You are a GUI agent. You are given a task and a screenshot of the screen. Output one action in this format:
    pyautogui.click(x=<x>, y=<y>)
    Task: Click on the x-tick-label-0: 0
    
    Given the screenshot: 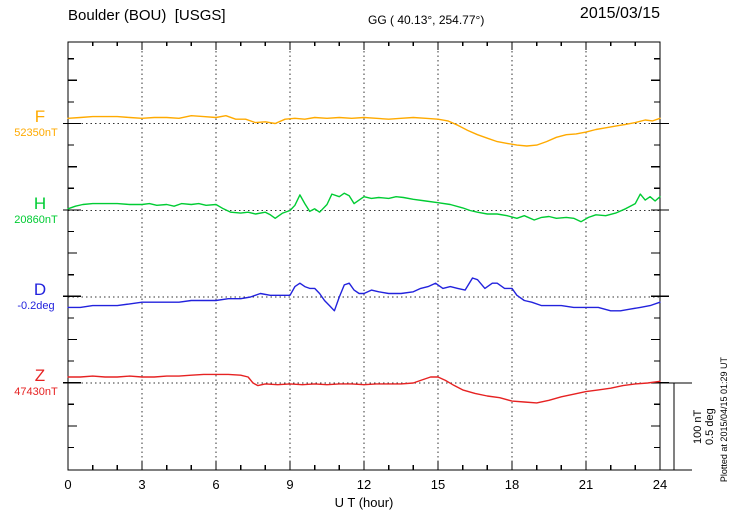 What is the action you would take?
    pyautogui.click(x=68, y=484)
    